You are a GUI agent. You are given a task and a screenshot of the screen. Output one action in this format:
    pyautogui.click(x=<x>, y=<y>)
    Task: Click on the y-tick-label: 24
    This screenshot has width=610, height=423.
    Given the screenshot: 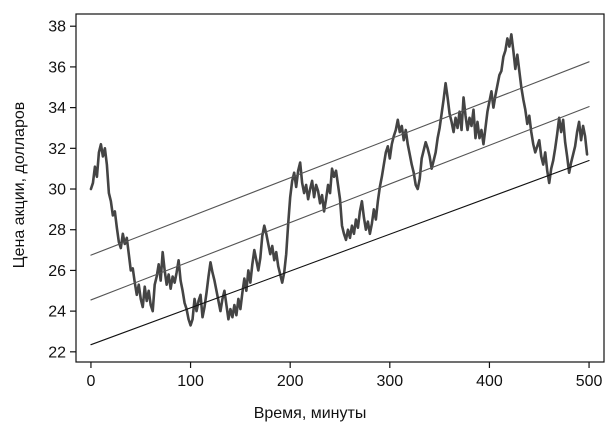 What is the action you would take?
    pyautogui.click(x=57, y=312)
    